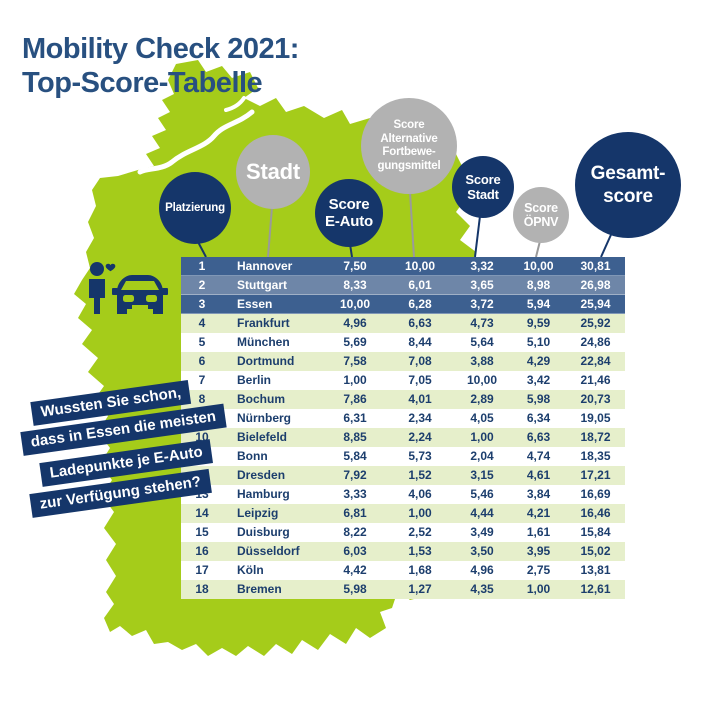 This screenshot has width=710, height=710. Describe the element at coordinates (202, 380) in the screenshot. I see `rank-cell: 7` at that location.